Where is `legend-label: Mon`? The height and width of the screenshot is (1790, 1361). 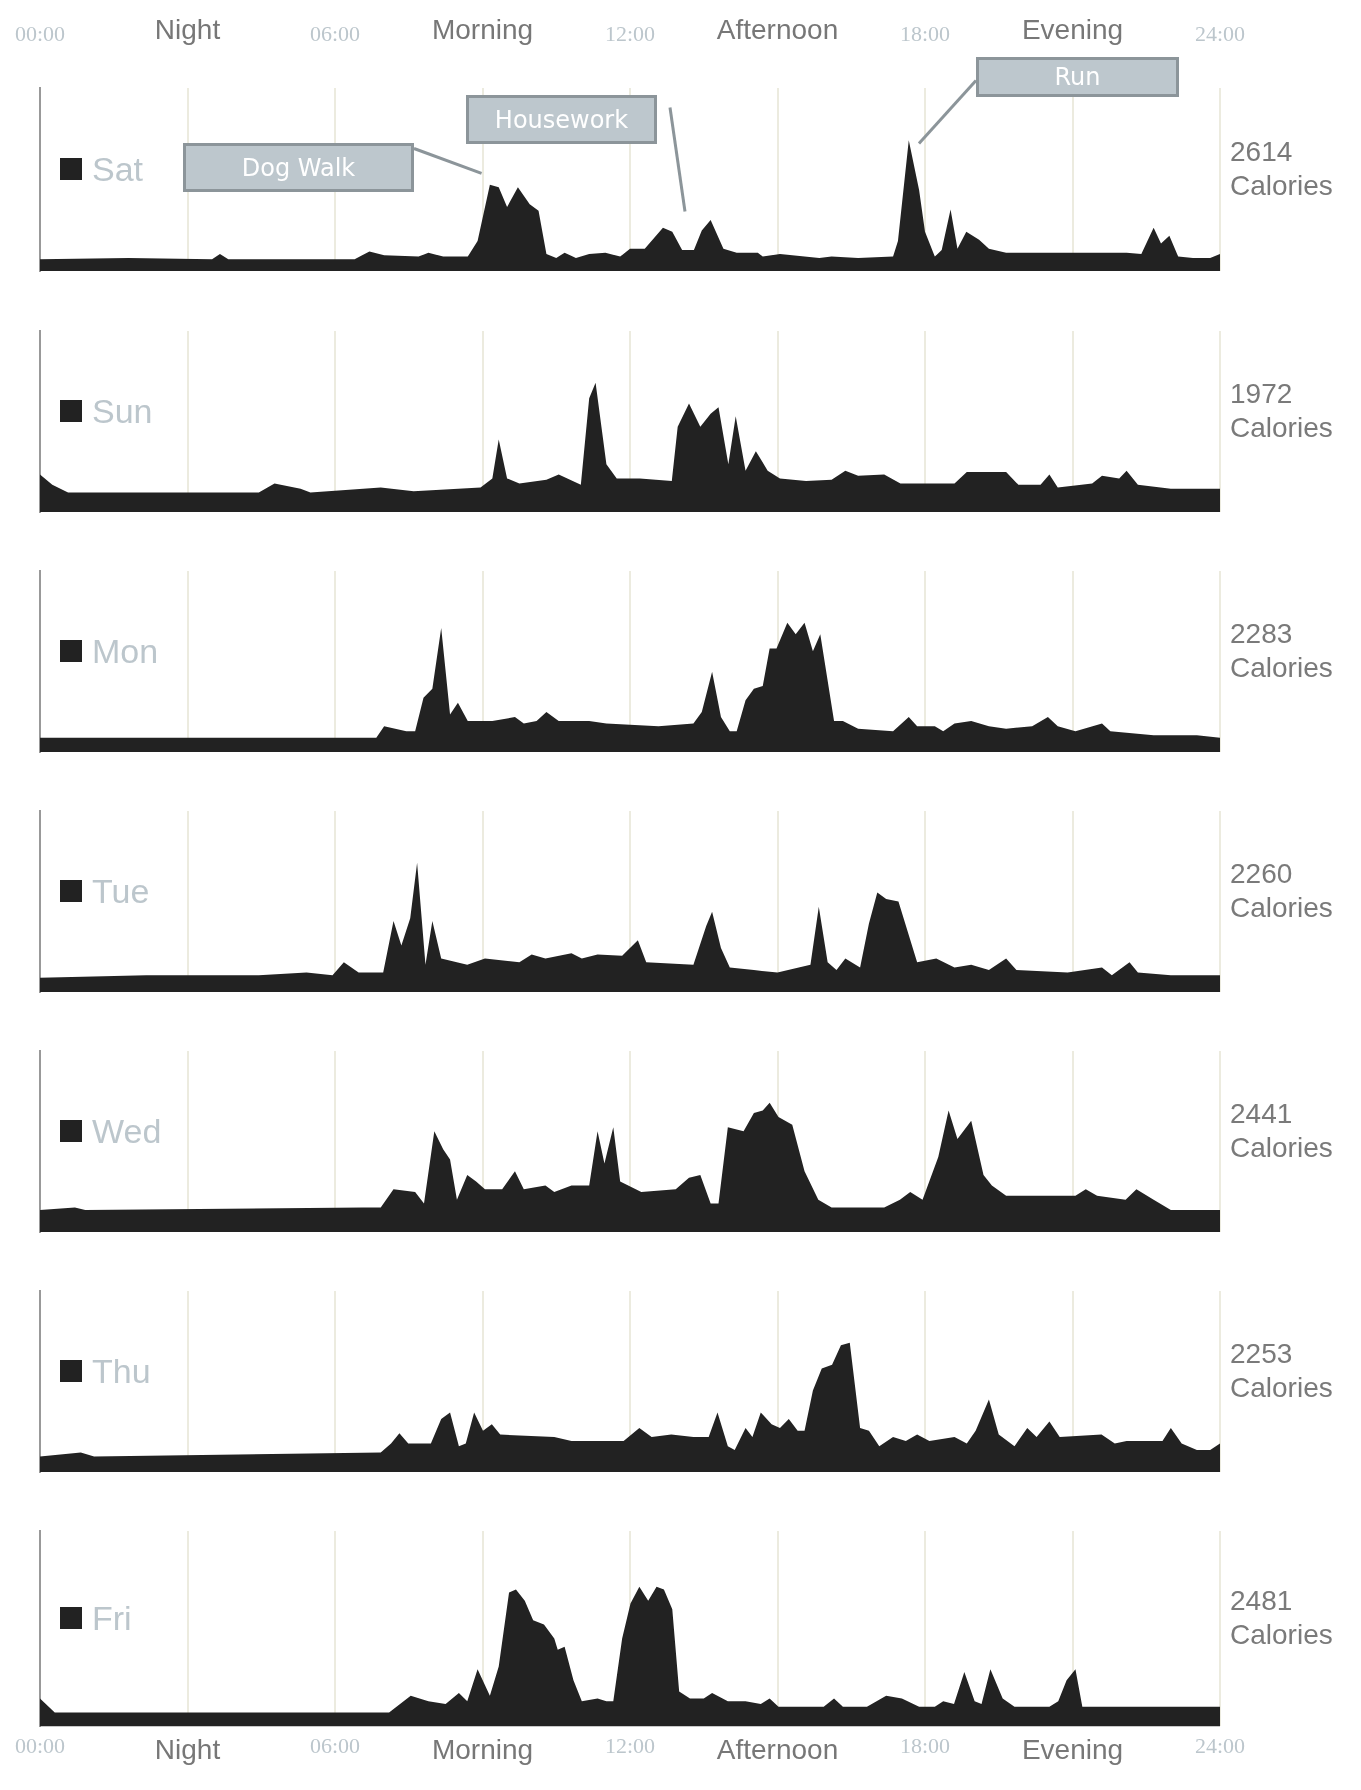
legend-label: Mon is located at coordinates (125, 651).